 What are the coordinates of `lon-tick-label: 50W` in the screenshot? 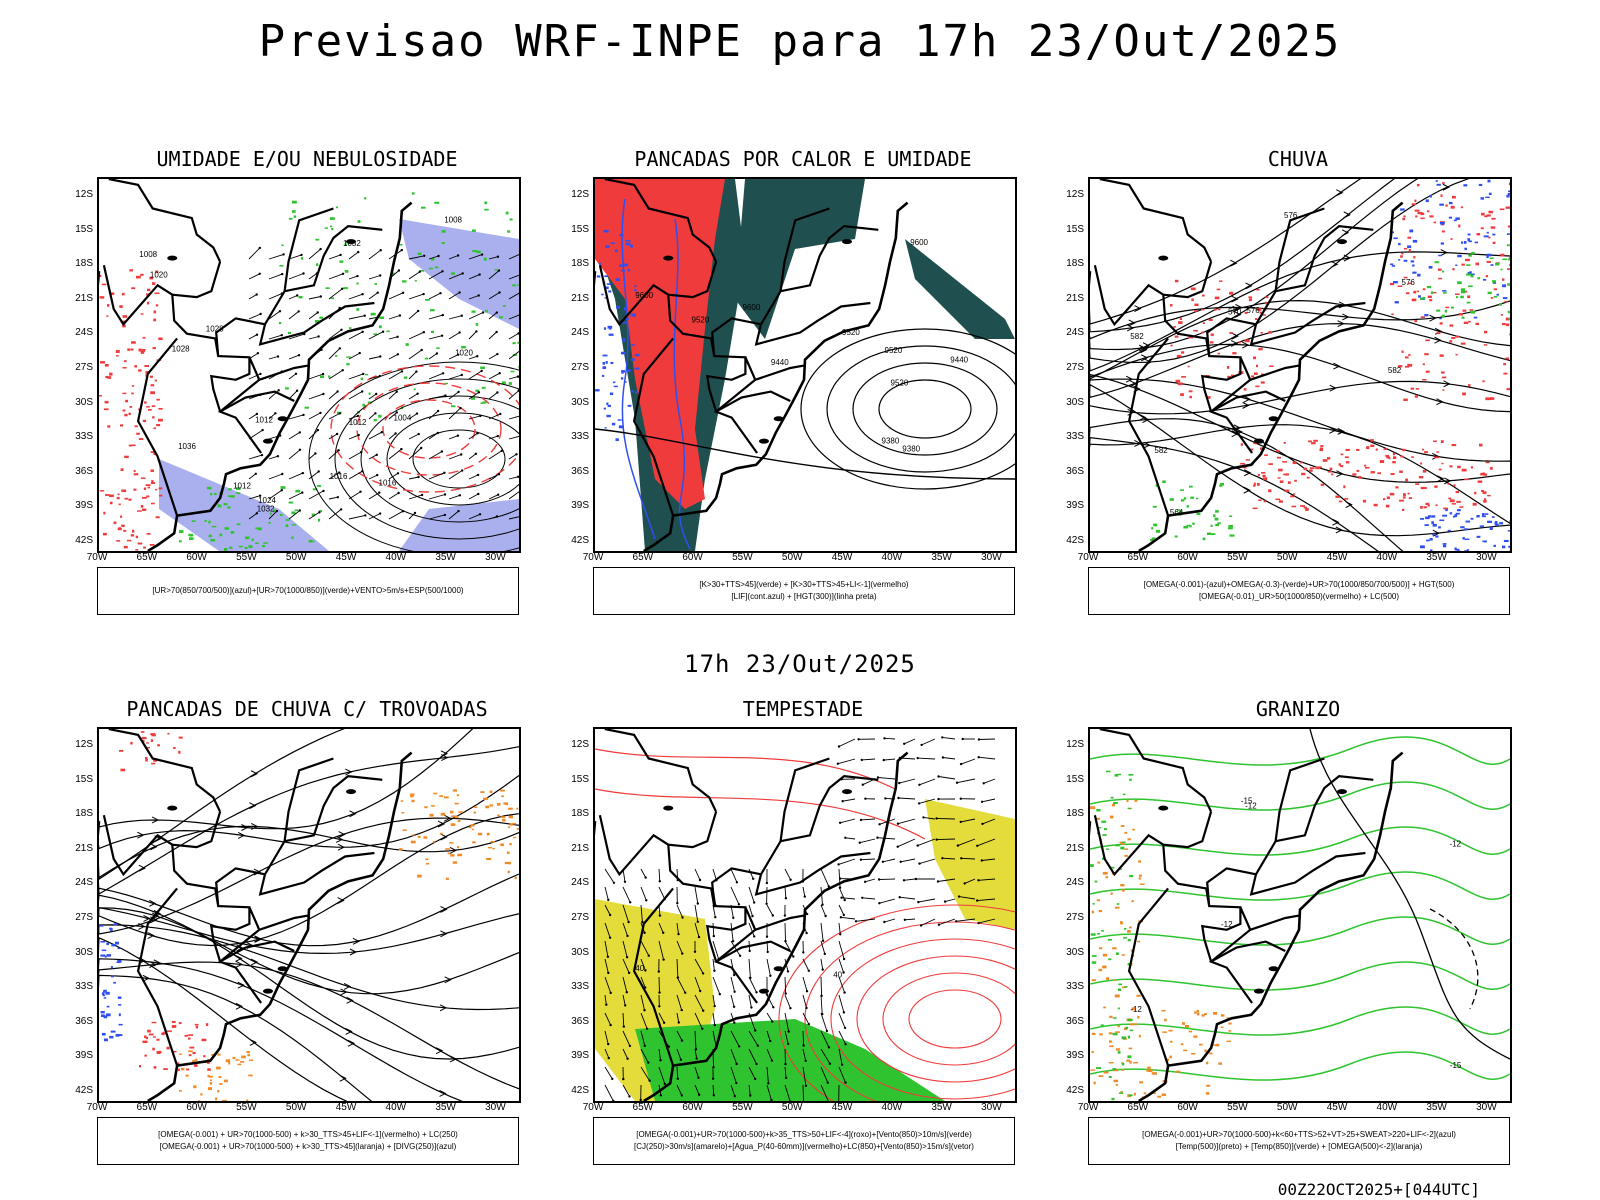 It's located at (792, 557).